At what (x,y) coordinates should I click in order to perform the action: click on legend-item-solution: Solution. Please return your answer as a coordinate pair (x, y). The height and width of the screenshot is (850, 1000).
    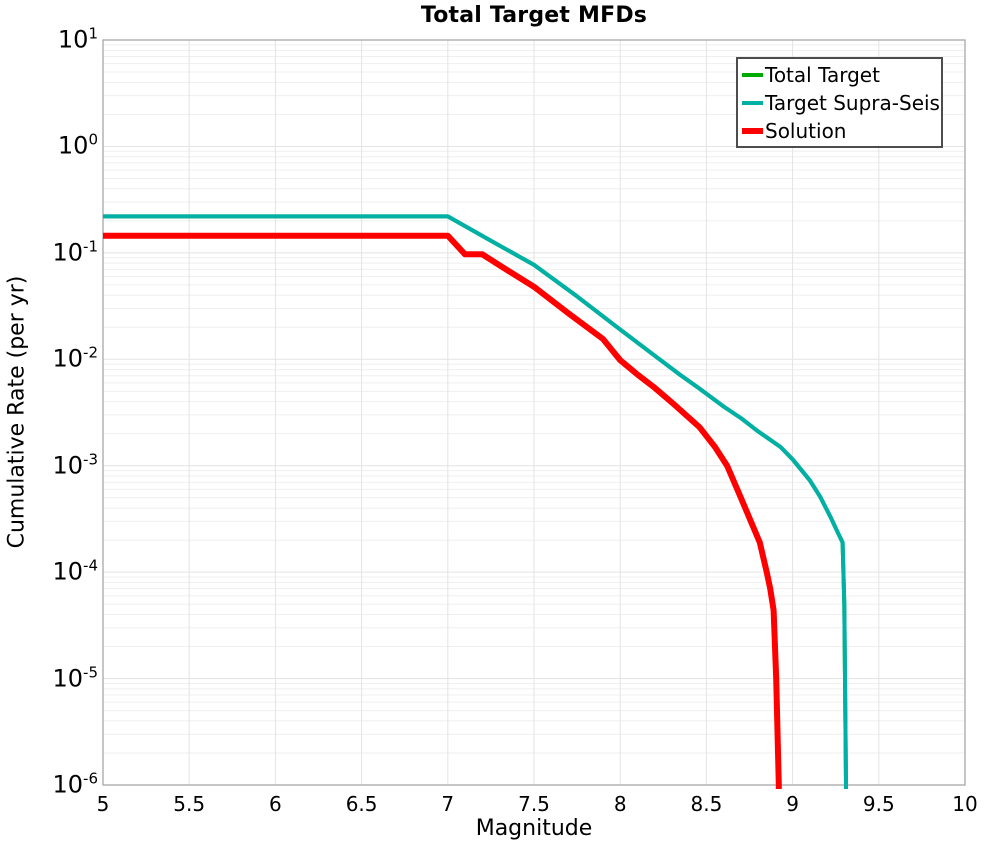
    Looking at the image, I should click on (841, 131).